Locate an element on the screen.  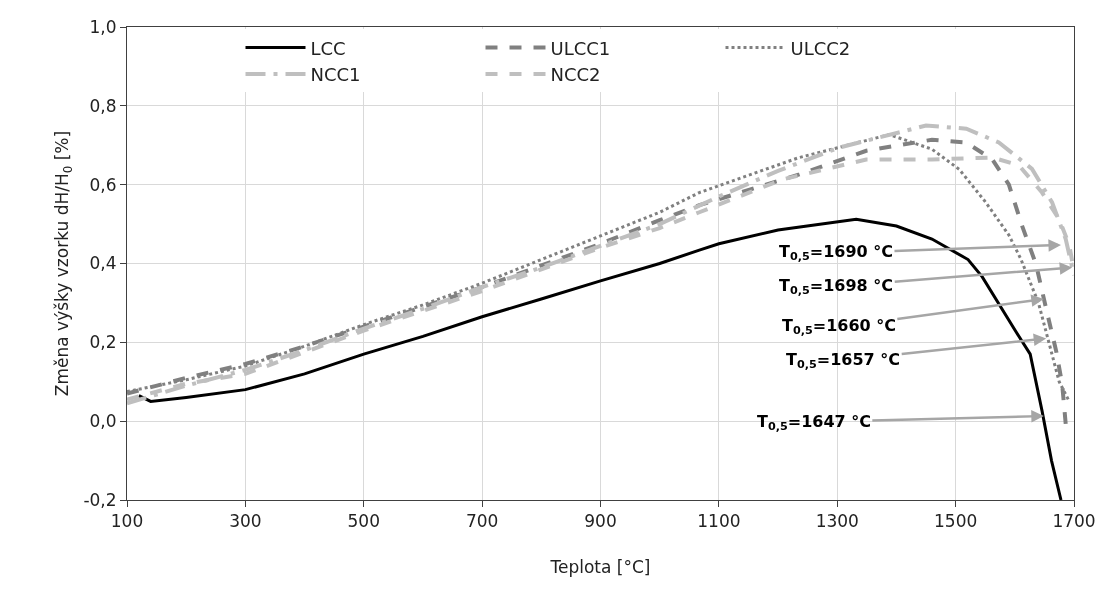
x-tick-label: 100 is located at coordinates (127, 521).